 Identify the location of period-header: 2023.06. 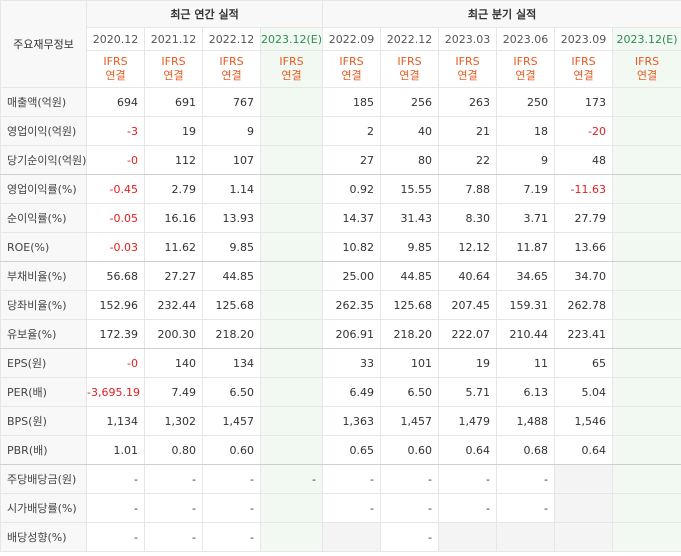
(526, 39).